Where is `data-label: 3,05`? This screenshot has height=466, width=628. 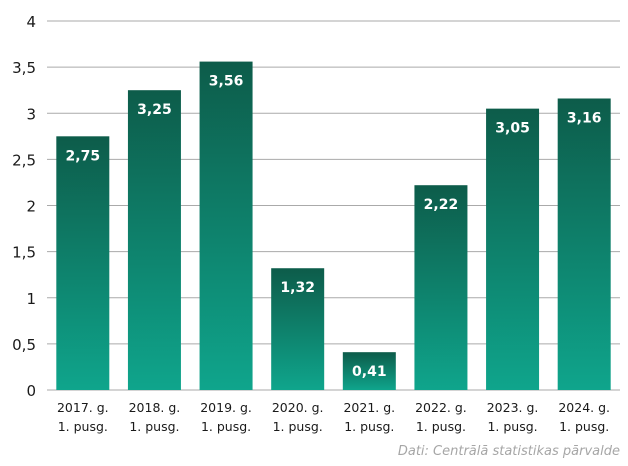 data-label: 3,05 is located at coordinates (512, 129).